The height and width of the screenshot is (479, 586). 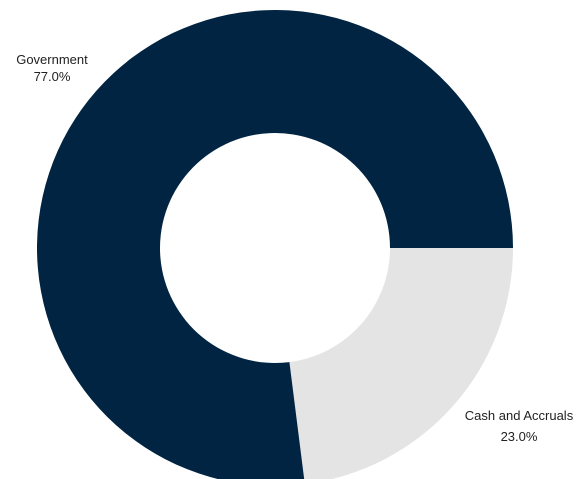 I want to click on slice-value-cash-and-accruals: 23.0%, so click(x=519, y=436).